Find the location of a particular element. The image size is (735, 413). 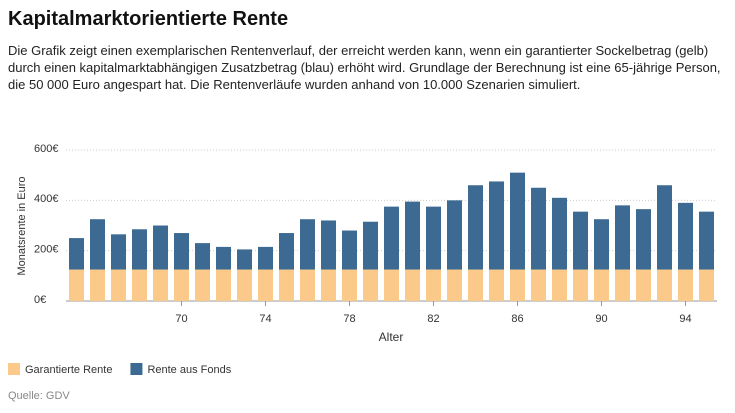

x-tick-label: 70 is located at coordinates (181, 319).